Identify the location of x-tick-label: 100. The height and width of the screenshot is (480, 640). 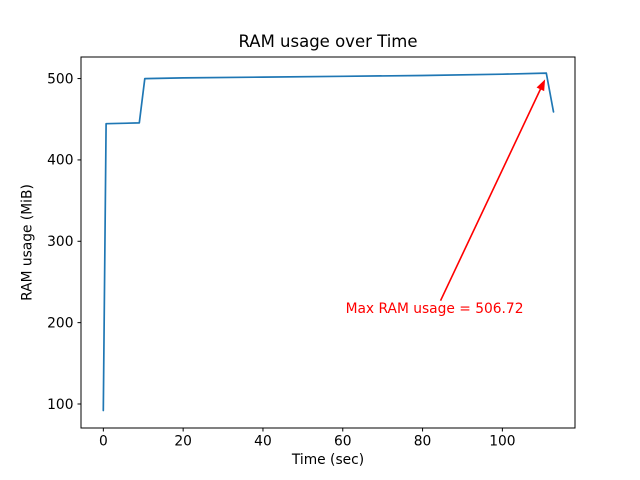
(502, 442).